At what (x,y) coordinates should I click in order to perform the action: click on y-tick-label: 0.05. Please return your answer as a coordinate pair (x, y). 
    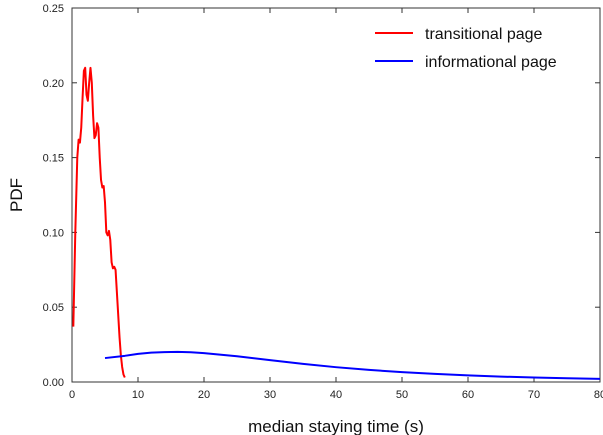
    Looking at the image, I should click on (53, 308).